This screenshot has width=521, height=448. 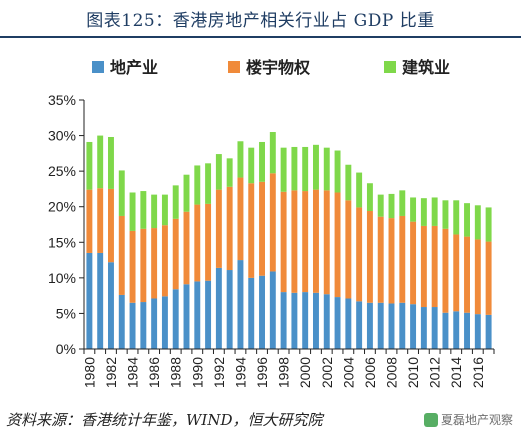 I want to click on source-note: 资料来源：香港统计年鉴，WIND，恒大研究院, so click(x=164, y=420).